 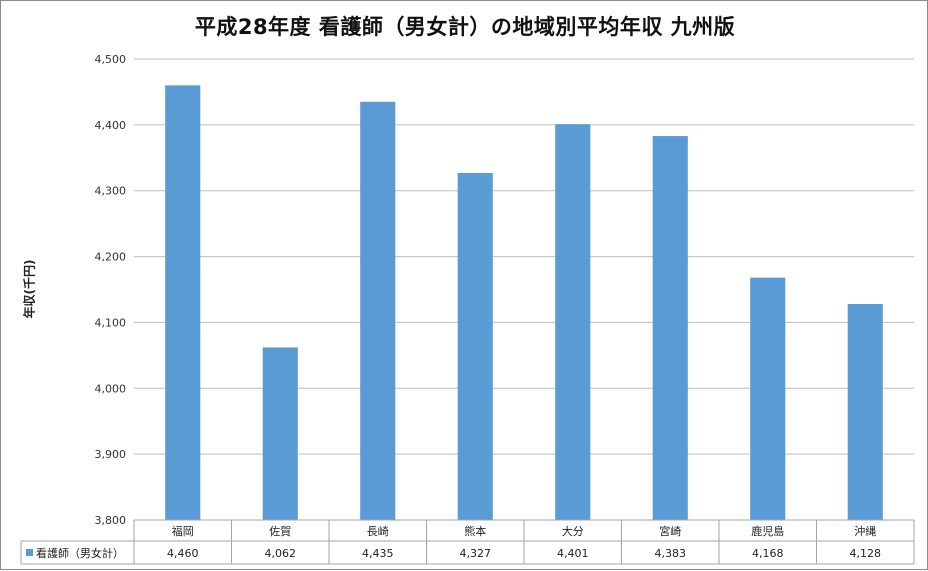 What do you see at coordinates (111, 59) in the screenshot?
I see `y-tick-label: 4,500` at bounding box center [111, 59].